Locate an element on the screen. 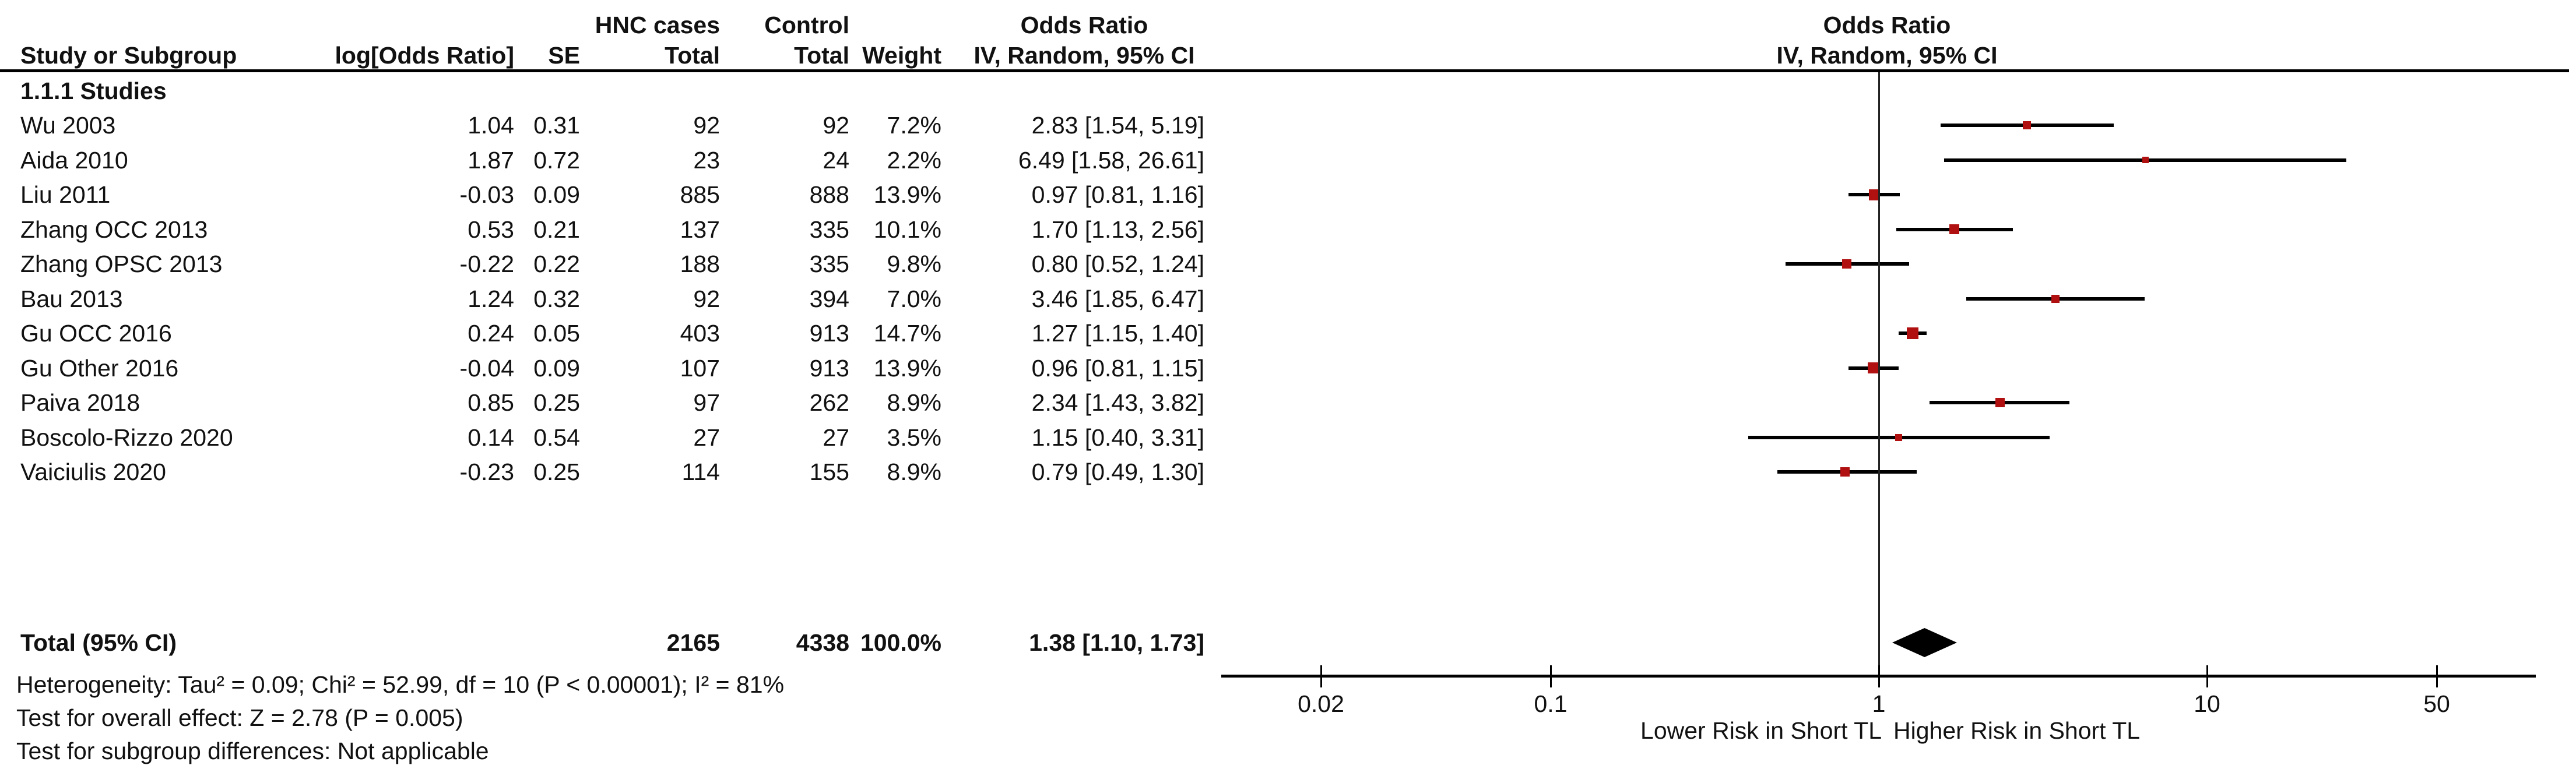 This screenshot has height=776, width=2576. study-name: Vaiciulis 2020 is located at coordinates (93, 471).